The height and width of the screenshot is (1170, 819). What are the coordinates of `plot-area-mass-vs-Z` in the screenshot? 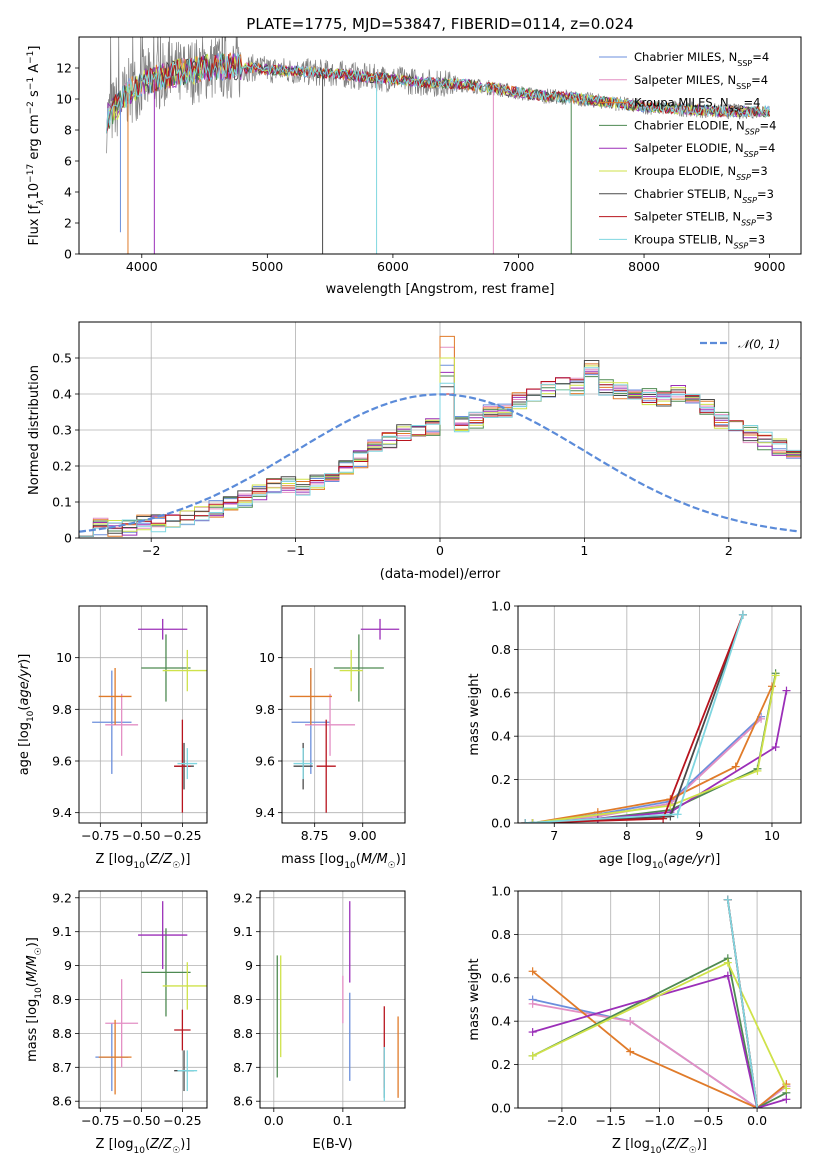 It's located at (151, 998).